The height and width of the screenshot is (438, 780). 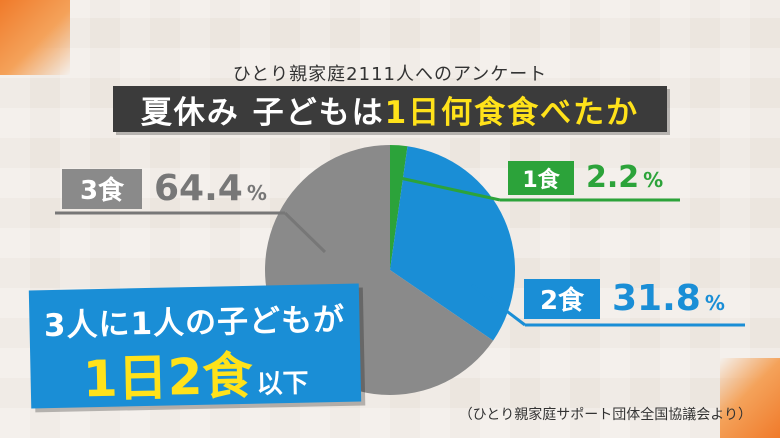 What do you see at coordinates (750, 398) in the screenshot?
I see `corner-decoration-bottom-right` at bounding box center [750, 398].